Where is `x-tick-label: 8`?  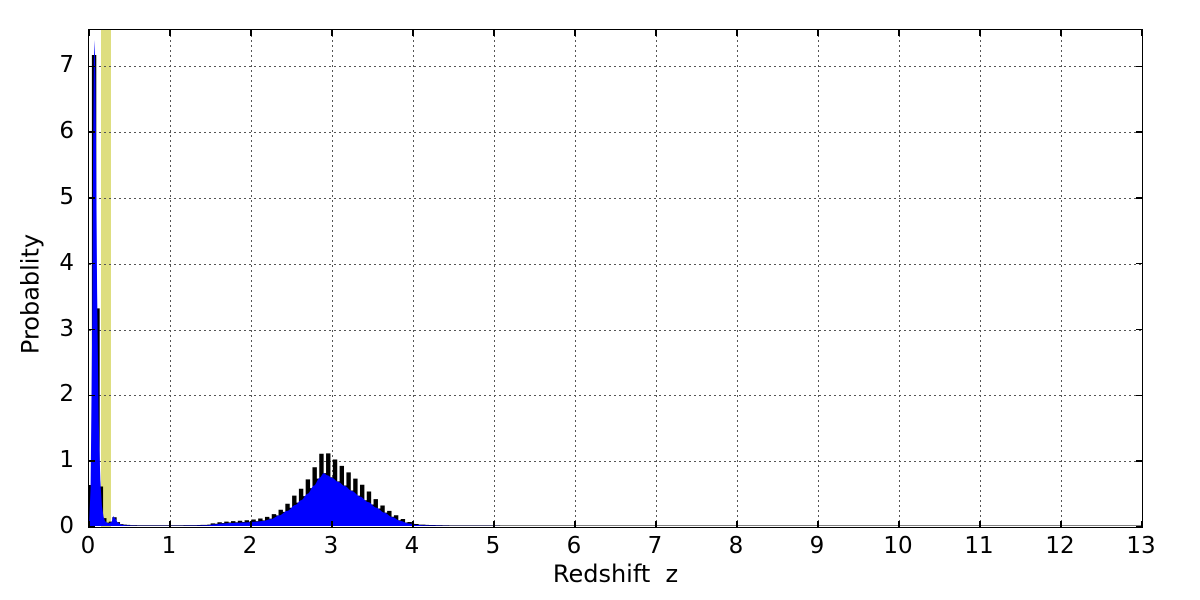 x-tick-label: 8 is located at coordinates (736, 546).